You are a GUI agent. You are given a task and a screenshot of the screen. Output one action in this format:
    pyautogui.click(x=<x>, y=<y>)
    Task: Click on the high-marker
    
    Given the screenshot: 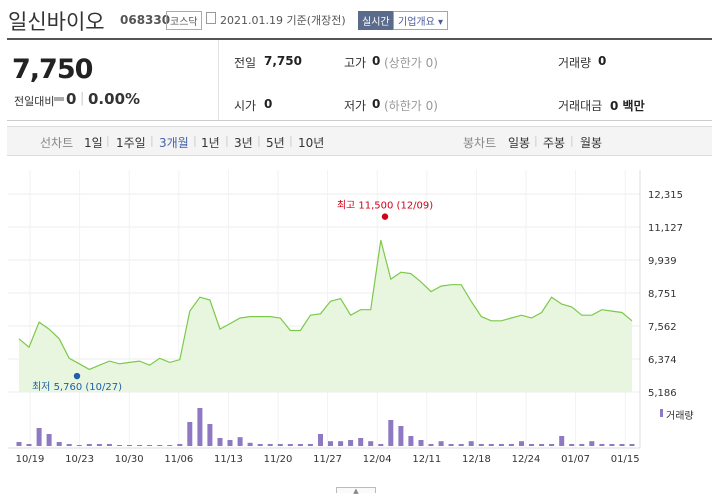 What is the action you would take?
    pyautogui.click(x=385, y=216)
    